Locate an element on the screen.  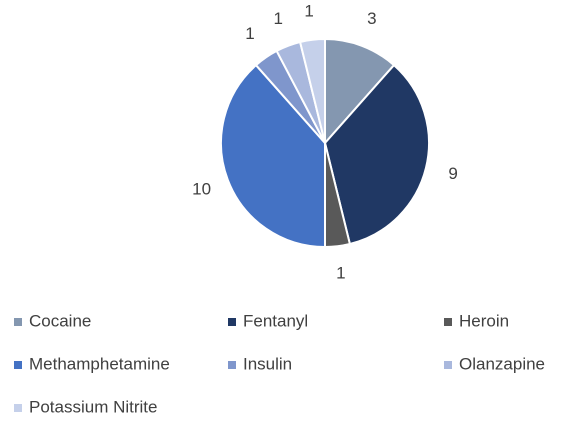
data-label: 9 is located at coordinates (452, 173).